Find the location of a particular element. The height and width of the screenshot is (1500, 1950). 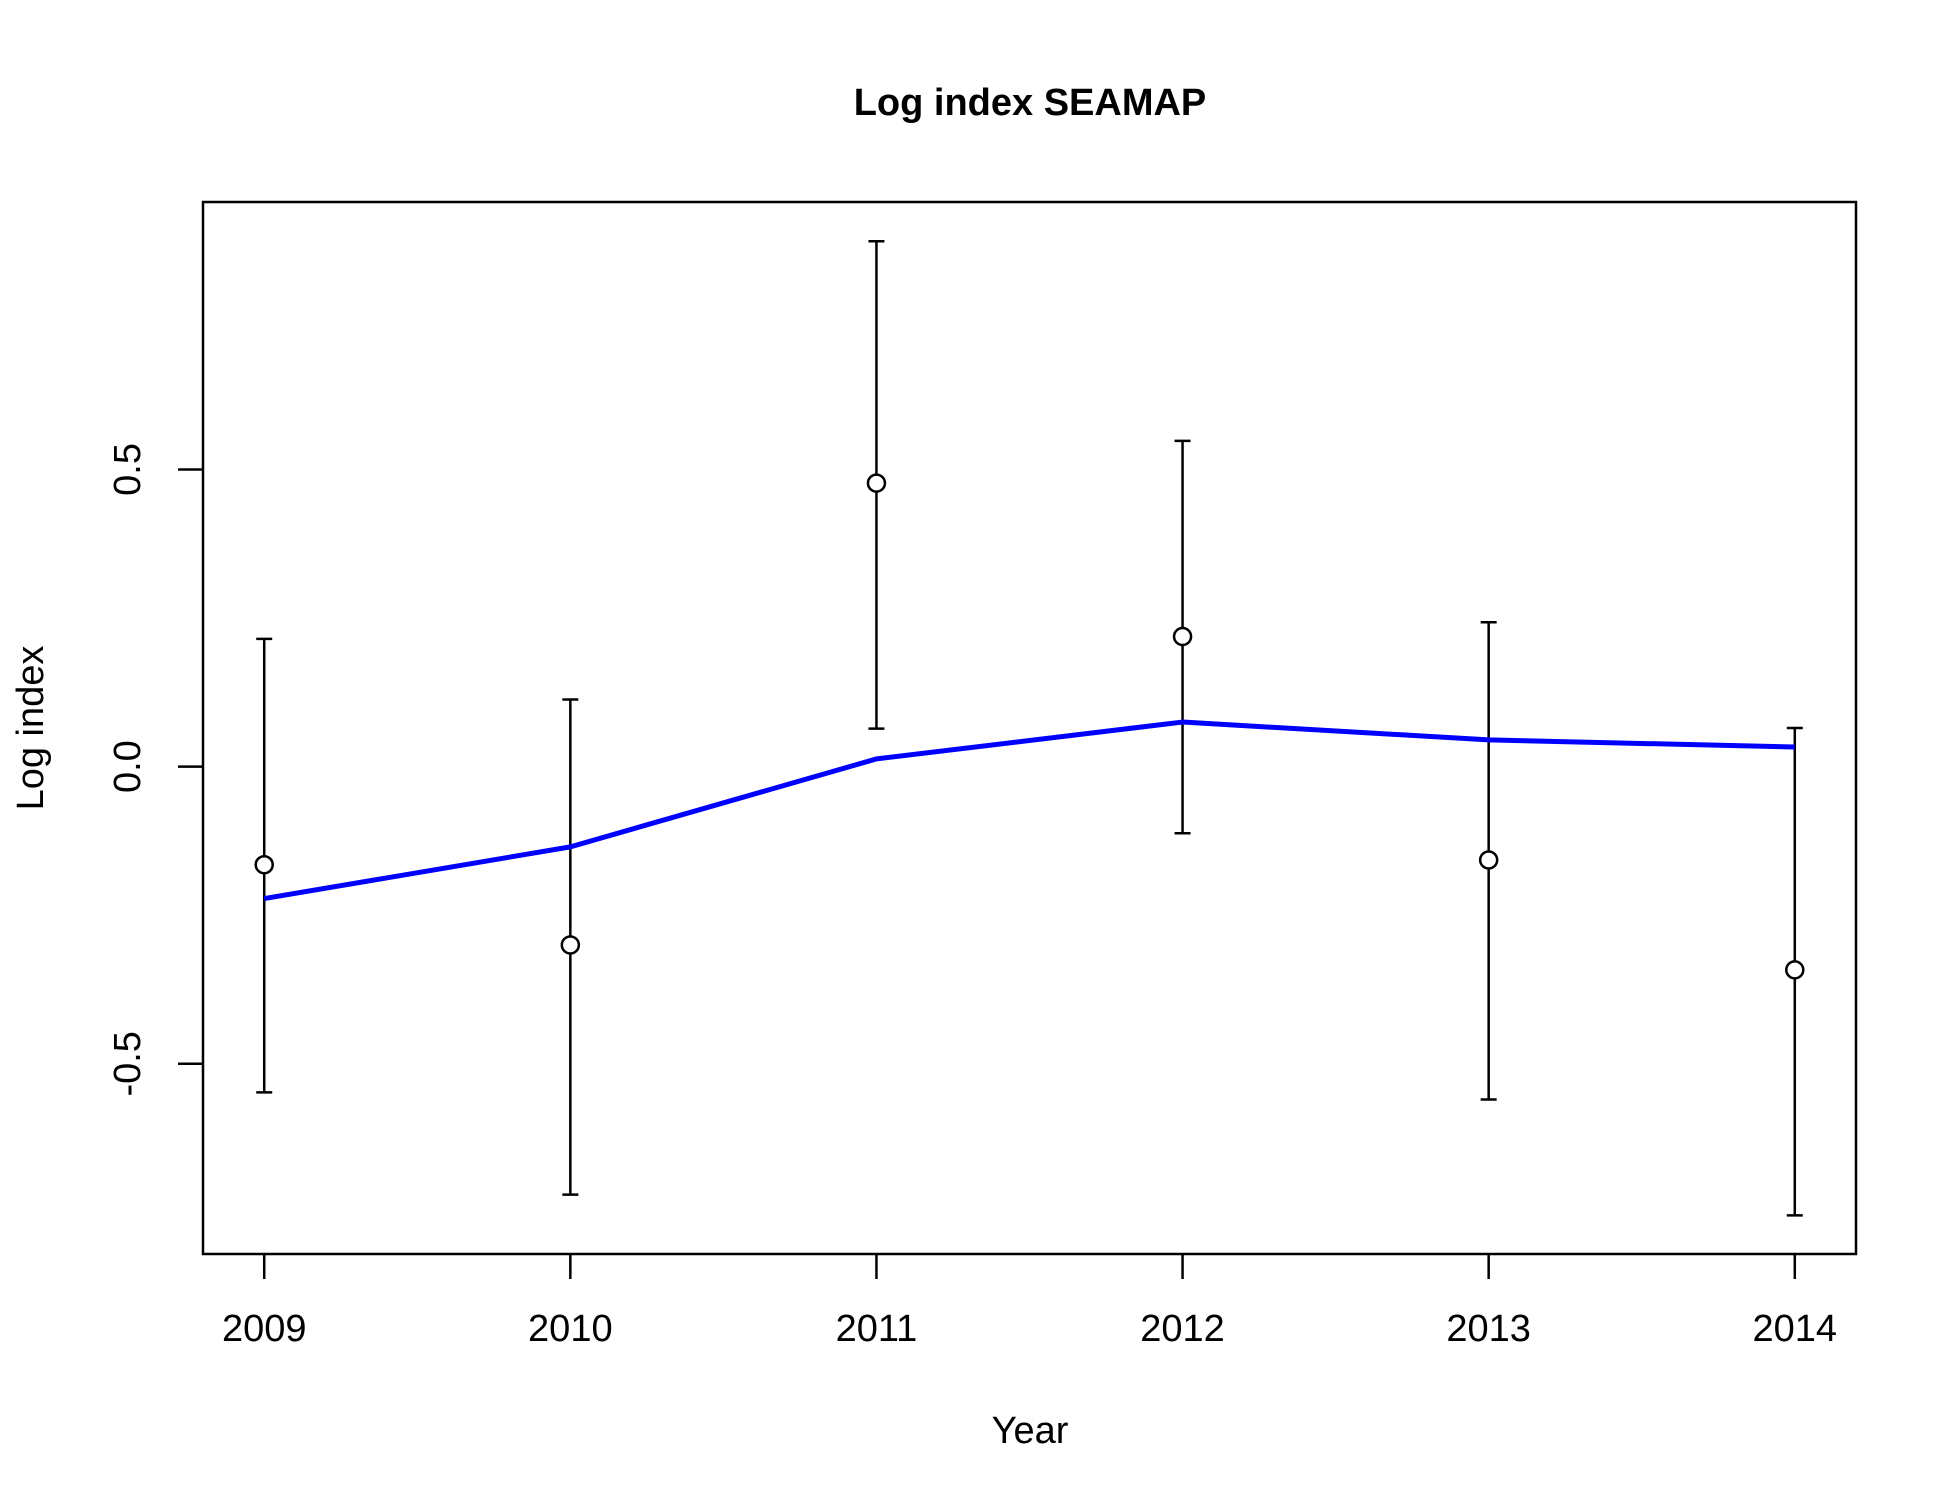

x-axis: 2009 2010 2011 2012 2013 2014 is located at coordinates (1029, 1302).